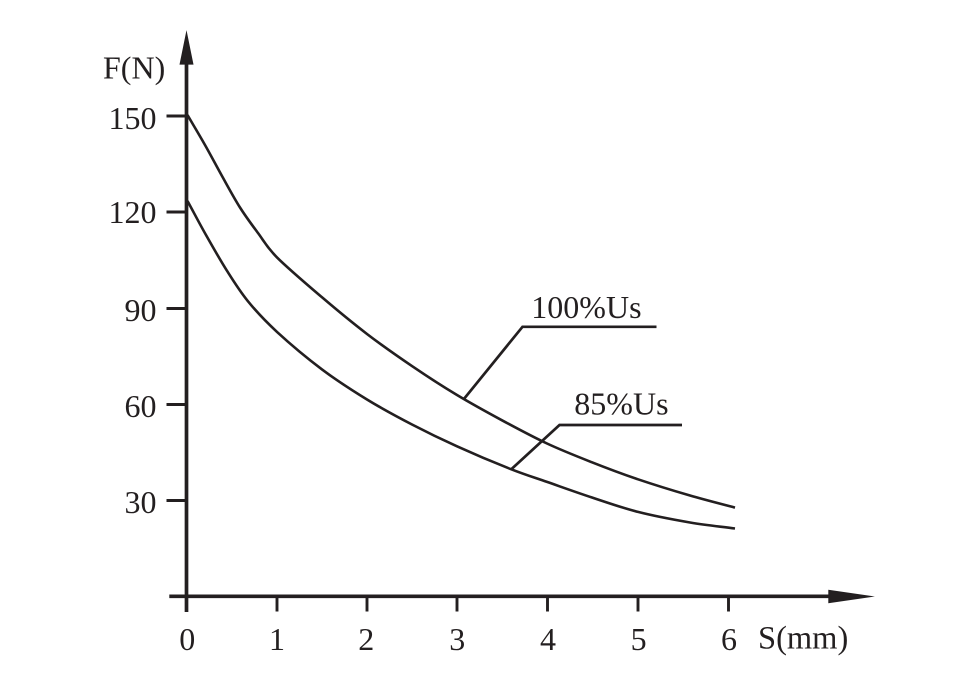  Describe the element at coordinates (457, 639) in the screenshot. I see `svg-text: 3` at that location.